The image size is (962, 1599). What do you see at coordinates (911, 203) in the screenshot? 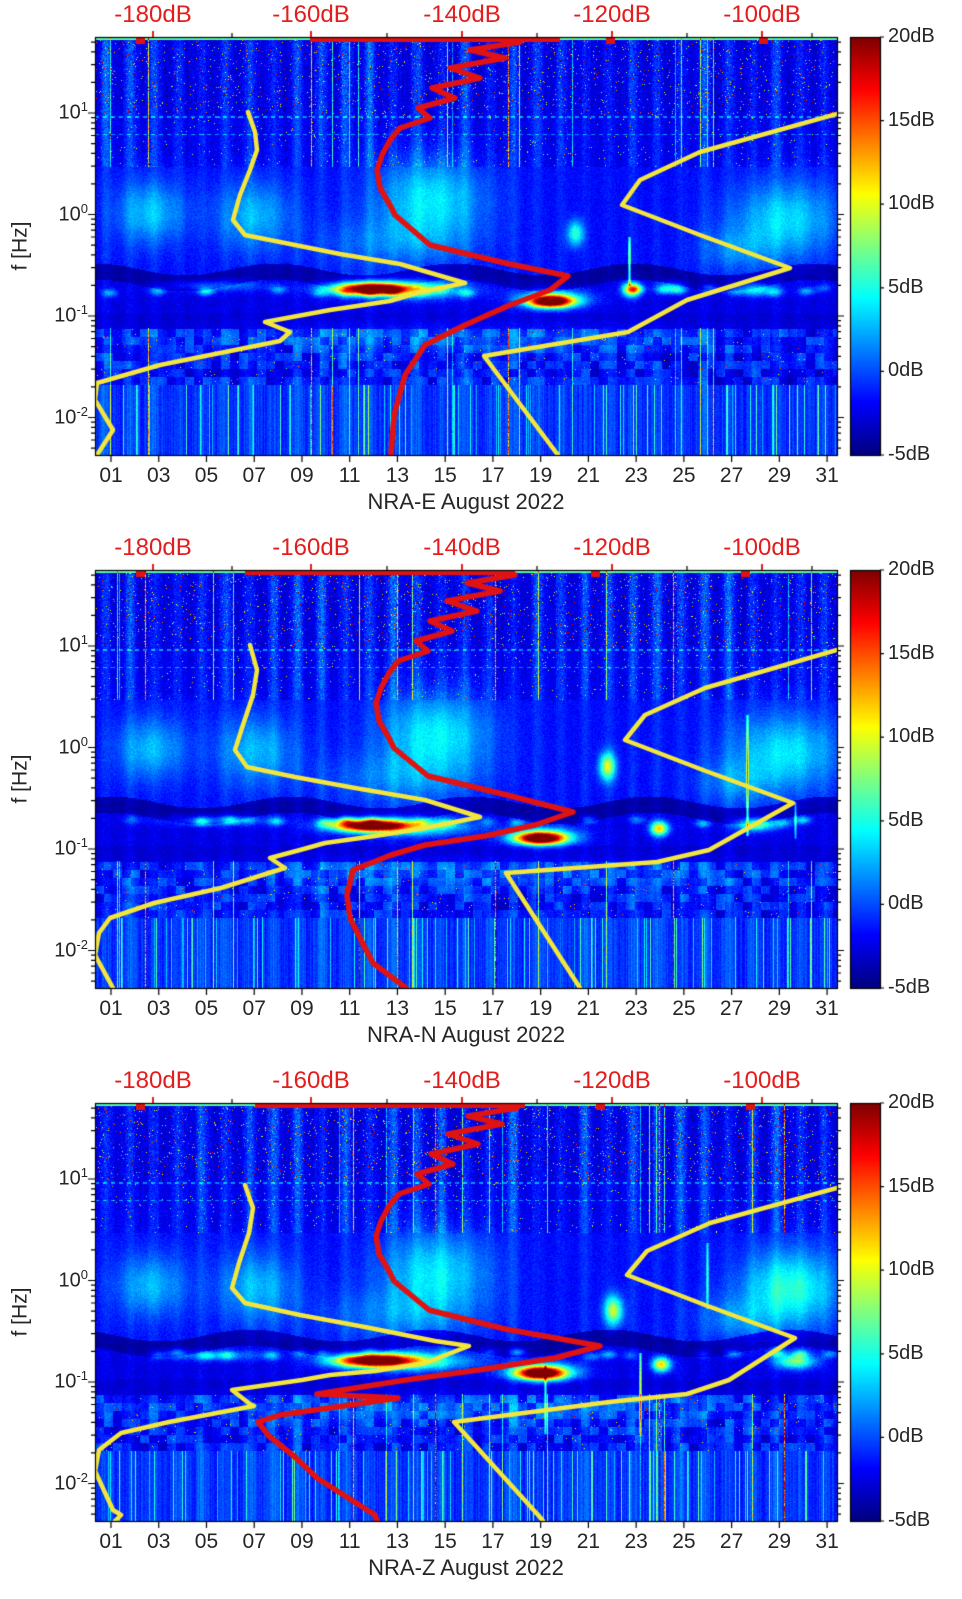
I see `colorbar-label-2: 10dB` at bounding box center [911, 203].